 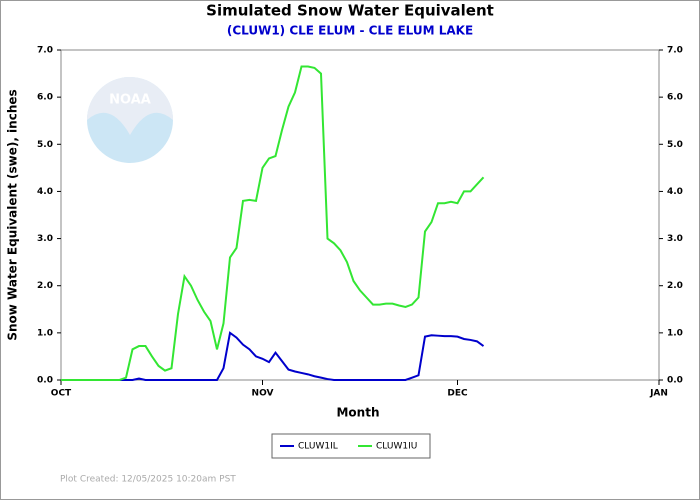 I want to click on chart-title: Simulated Snow Water Equivalent, so click(x=350, y=11).